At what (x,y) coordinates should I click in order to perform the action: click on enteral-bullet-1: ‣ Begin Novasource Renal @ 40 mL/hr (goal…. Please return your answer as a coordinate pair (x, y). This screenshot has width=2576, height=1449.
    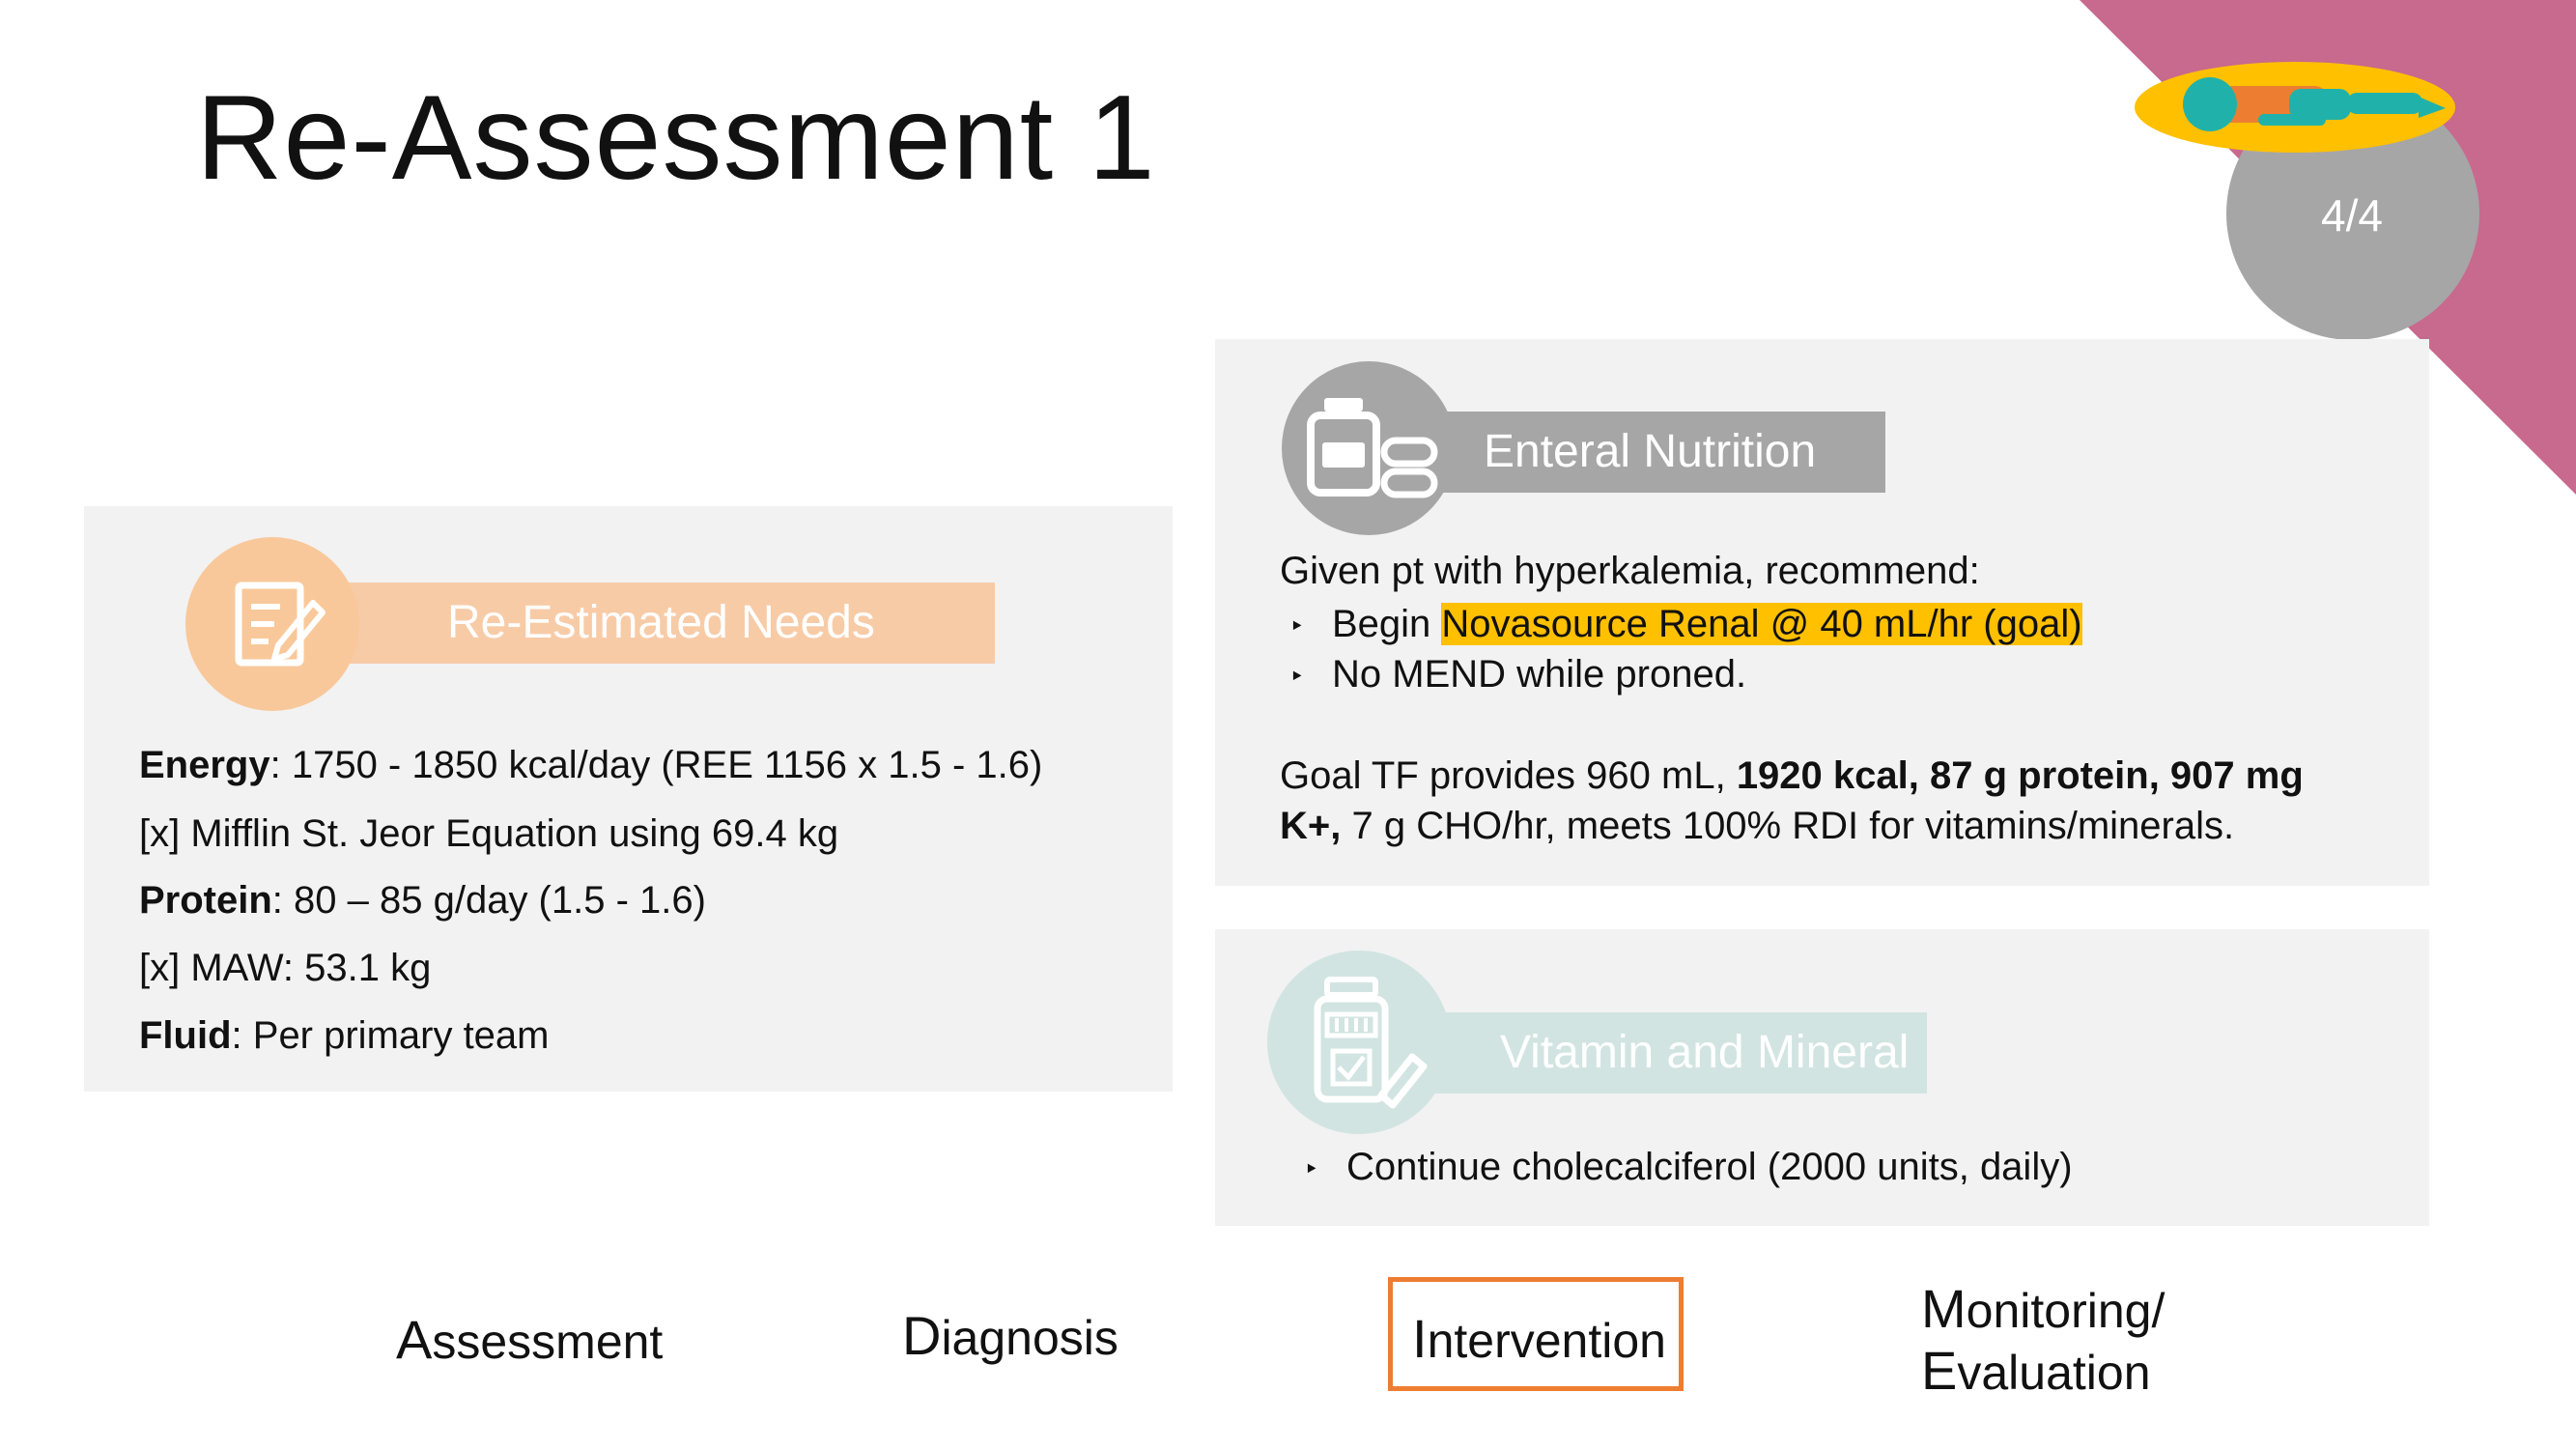
    Looking at the image, I should click on (1685, 624).